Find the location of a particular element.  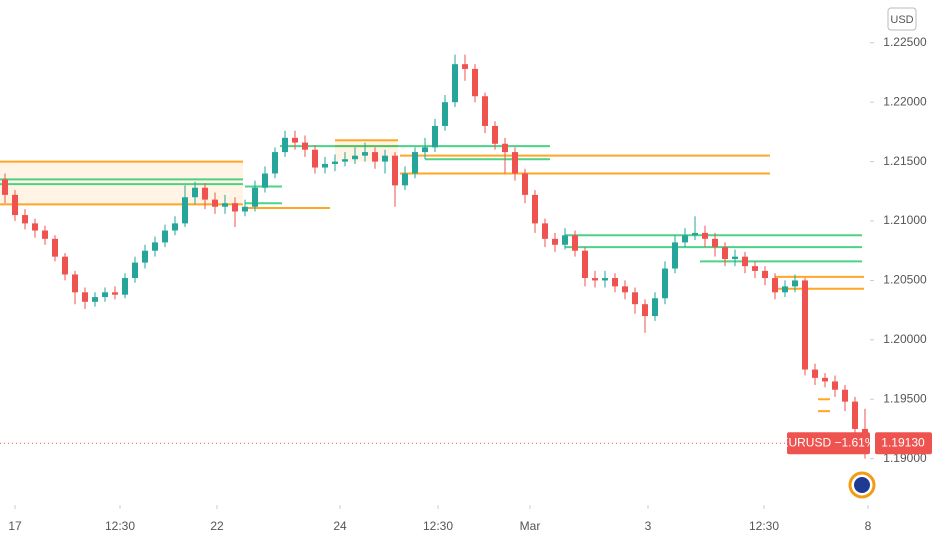

price-badge is located at coordinates (903, 443).